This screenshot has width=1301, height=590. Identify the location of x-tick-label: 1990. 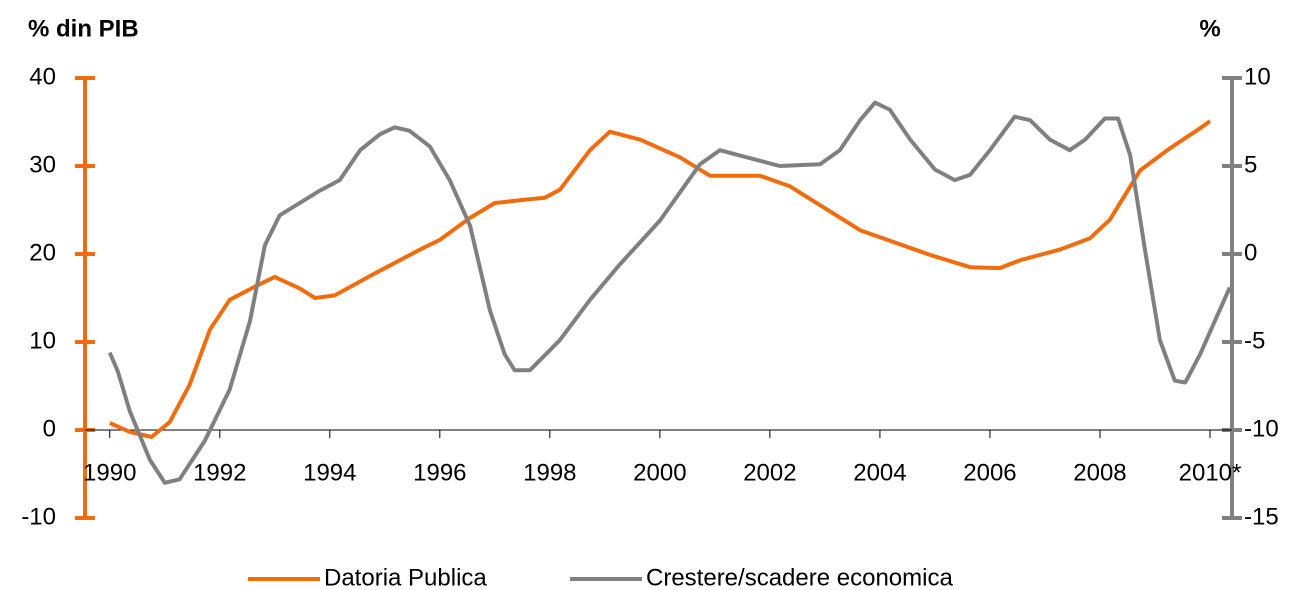
(109, 472).